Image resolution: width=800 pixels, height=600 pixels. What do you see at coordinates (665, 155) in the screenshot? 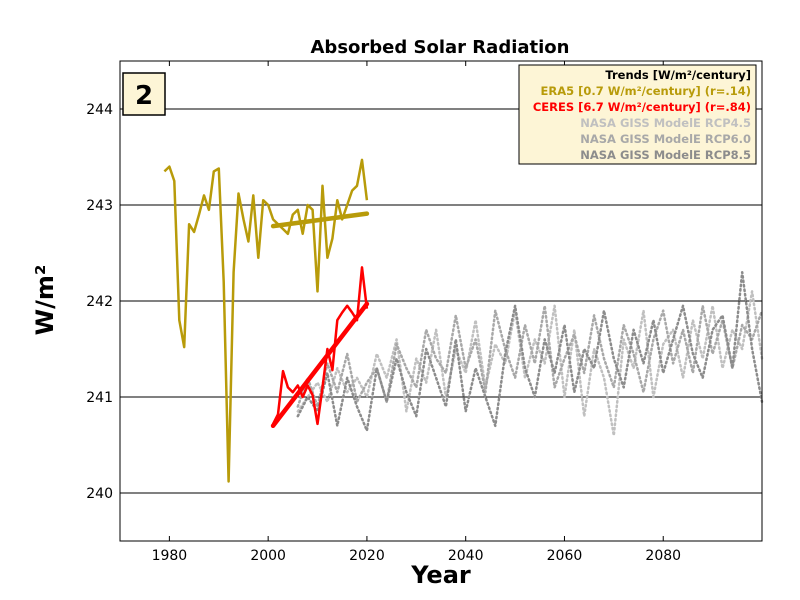
I see `legend-entry: NASA GISS ModelE RCP8.5` at bounding box center [665, 155].